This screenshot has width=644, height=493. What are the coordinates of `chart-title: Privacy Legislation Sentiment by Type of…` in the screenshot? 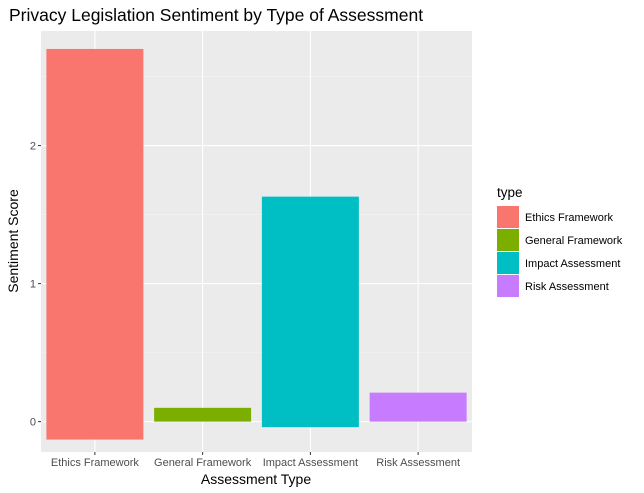 It's located at (216, 15).